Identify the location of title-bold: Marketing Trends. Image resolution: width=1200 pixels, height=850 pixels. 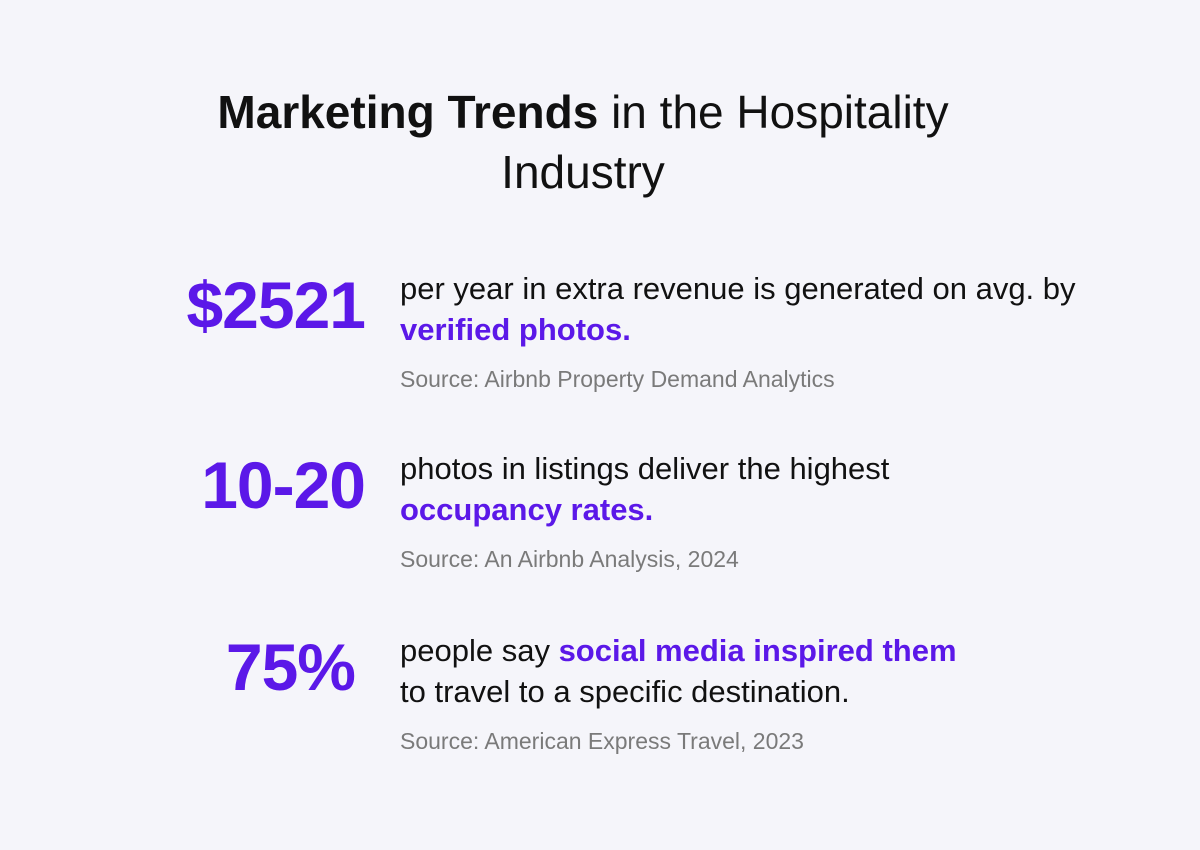
(408, 112).